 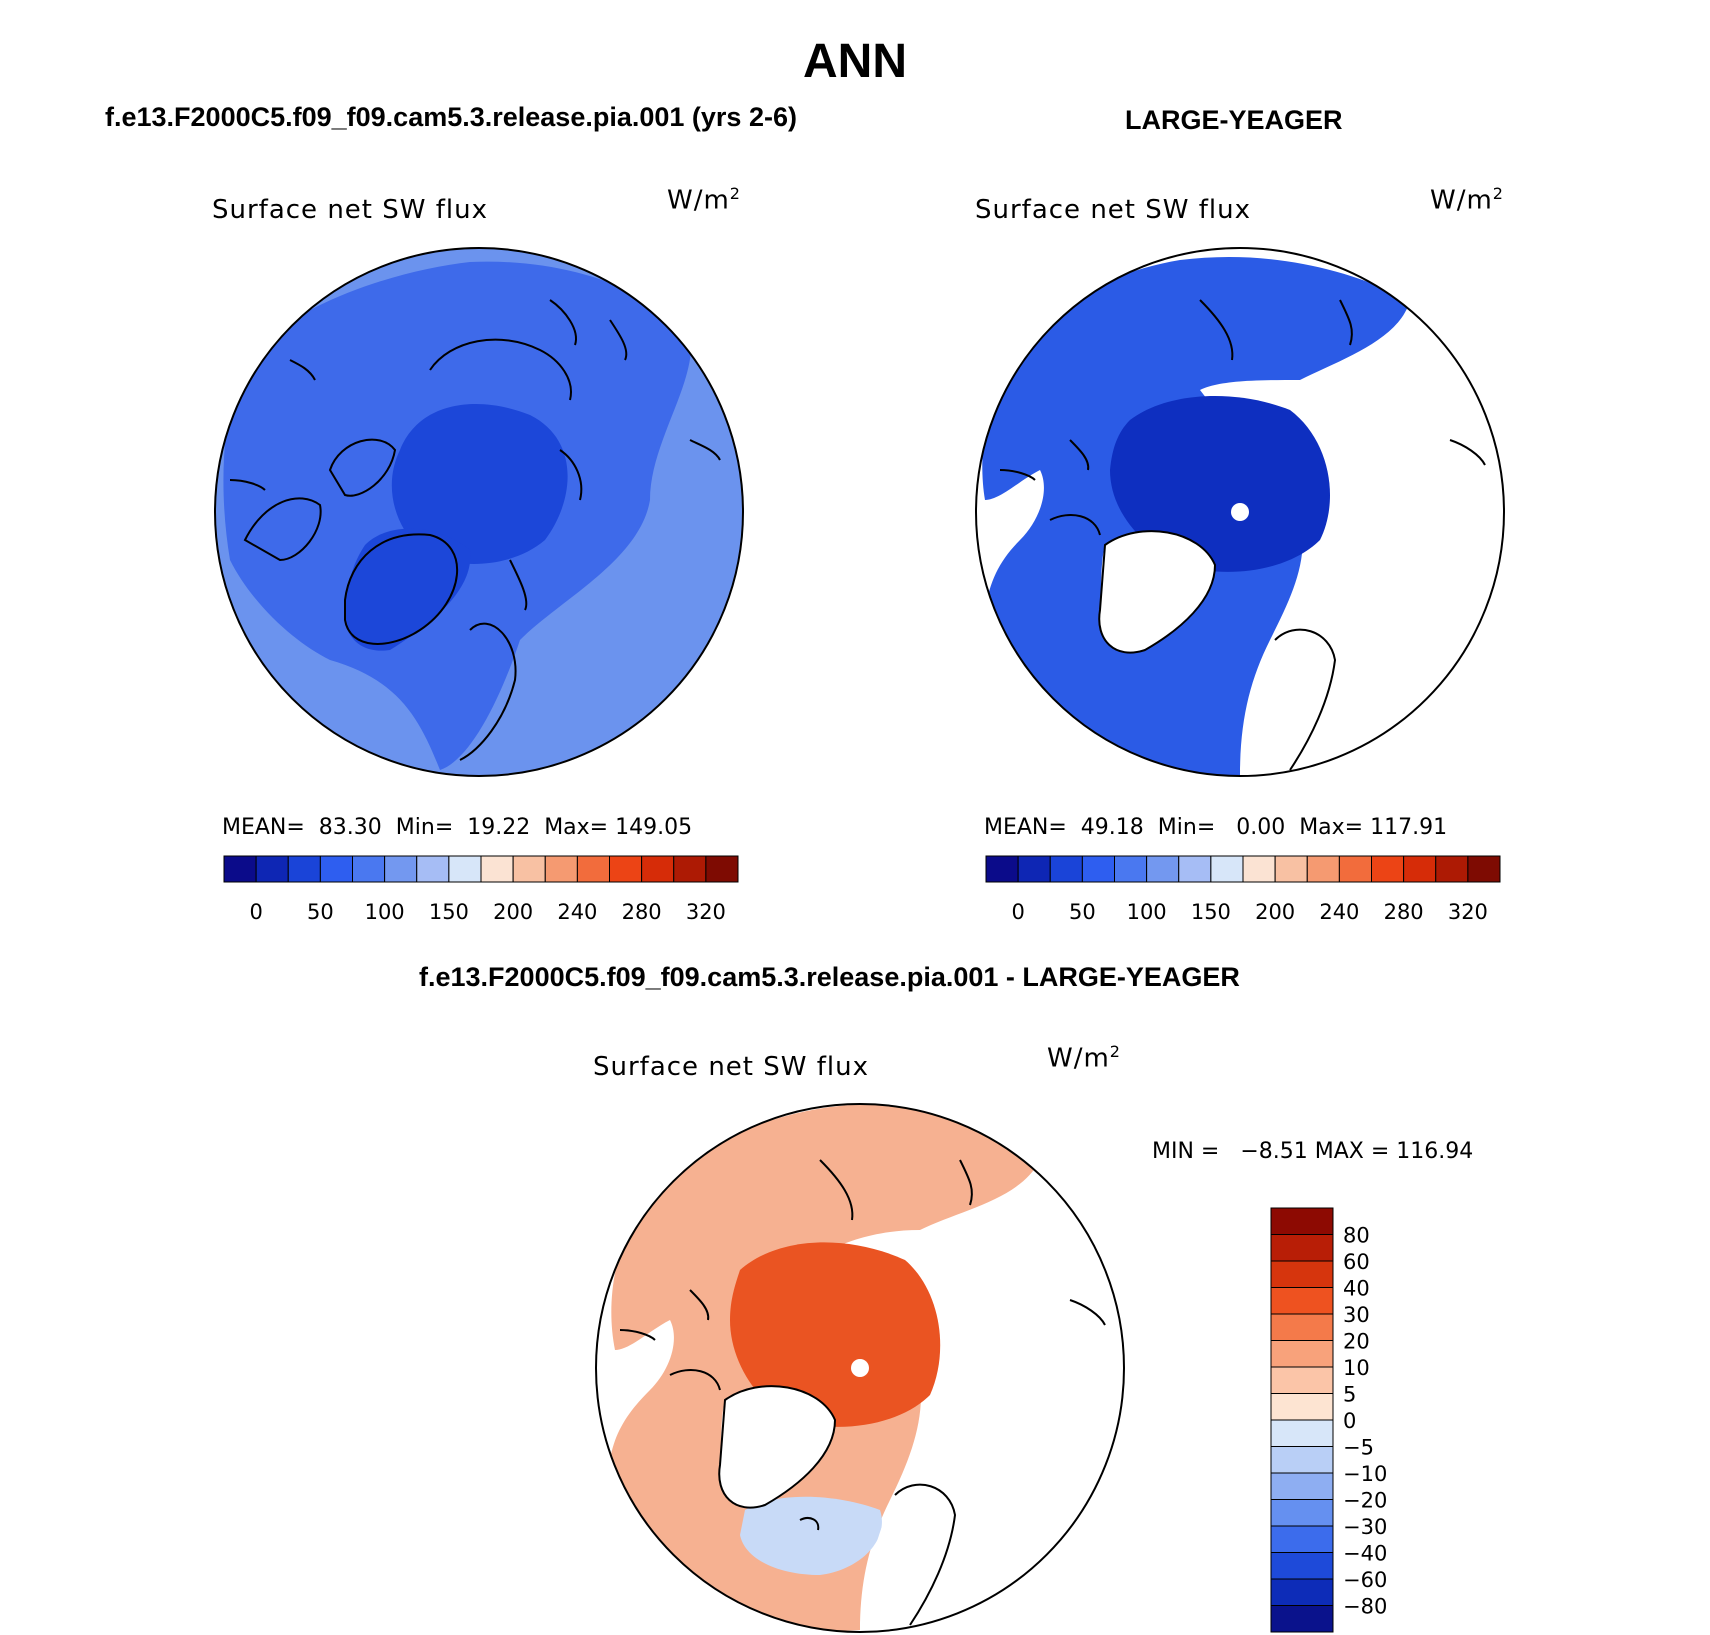 What do you see at coordinates (1365, 1527) in the screenshot?
I see `diff-colorbar-label: −30` at bounding box center [1365, 1527].